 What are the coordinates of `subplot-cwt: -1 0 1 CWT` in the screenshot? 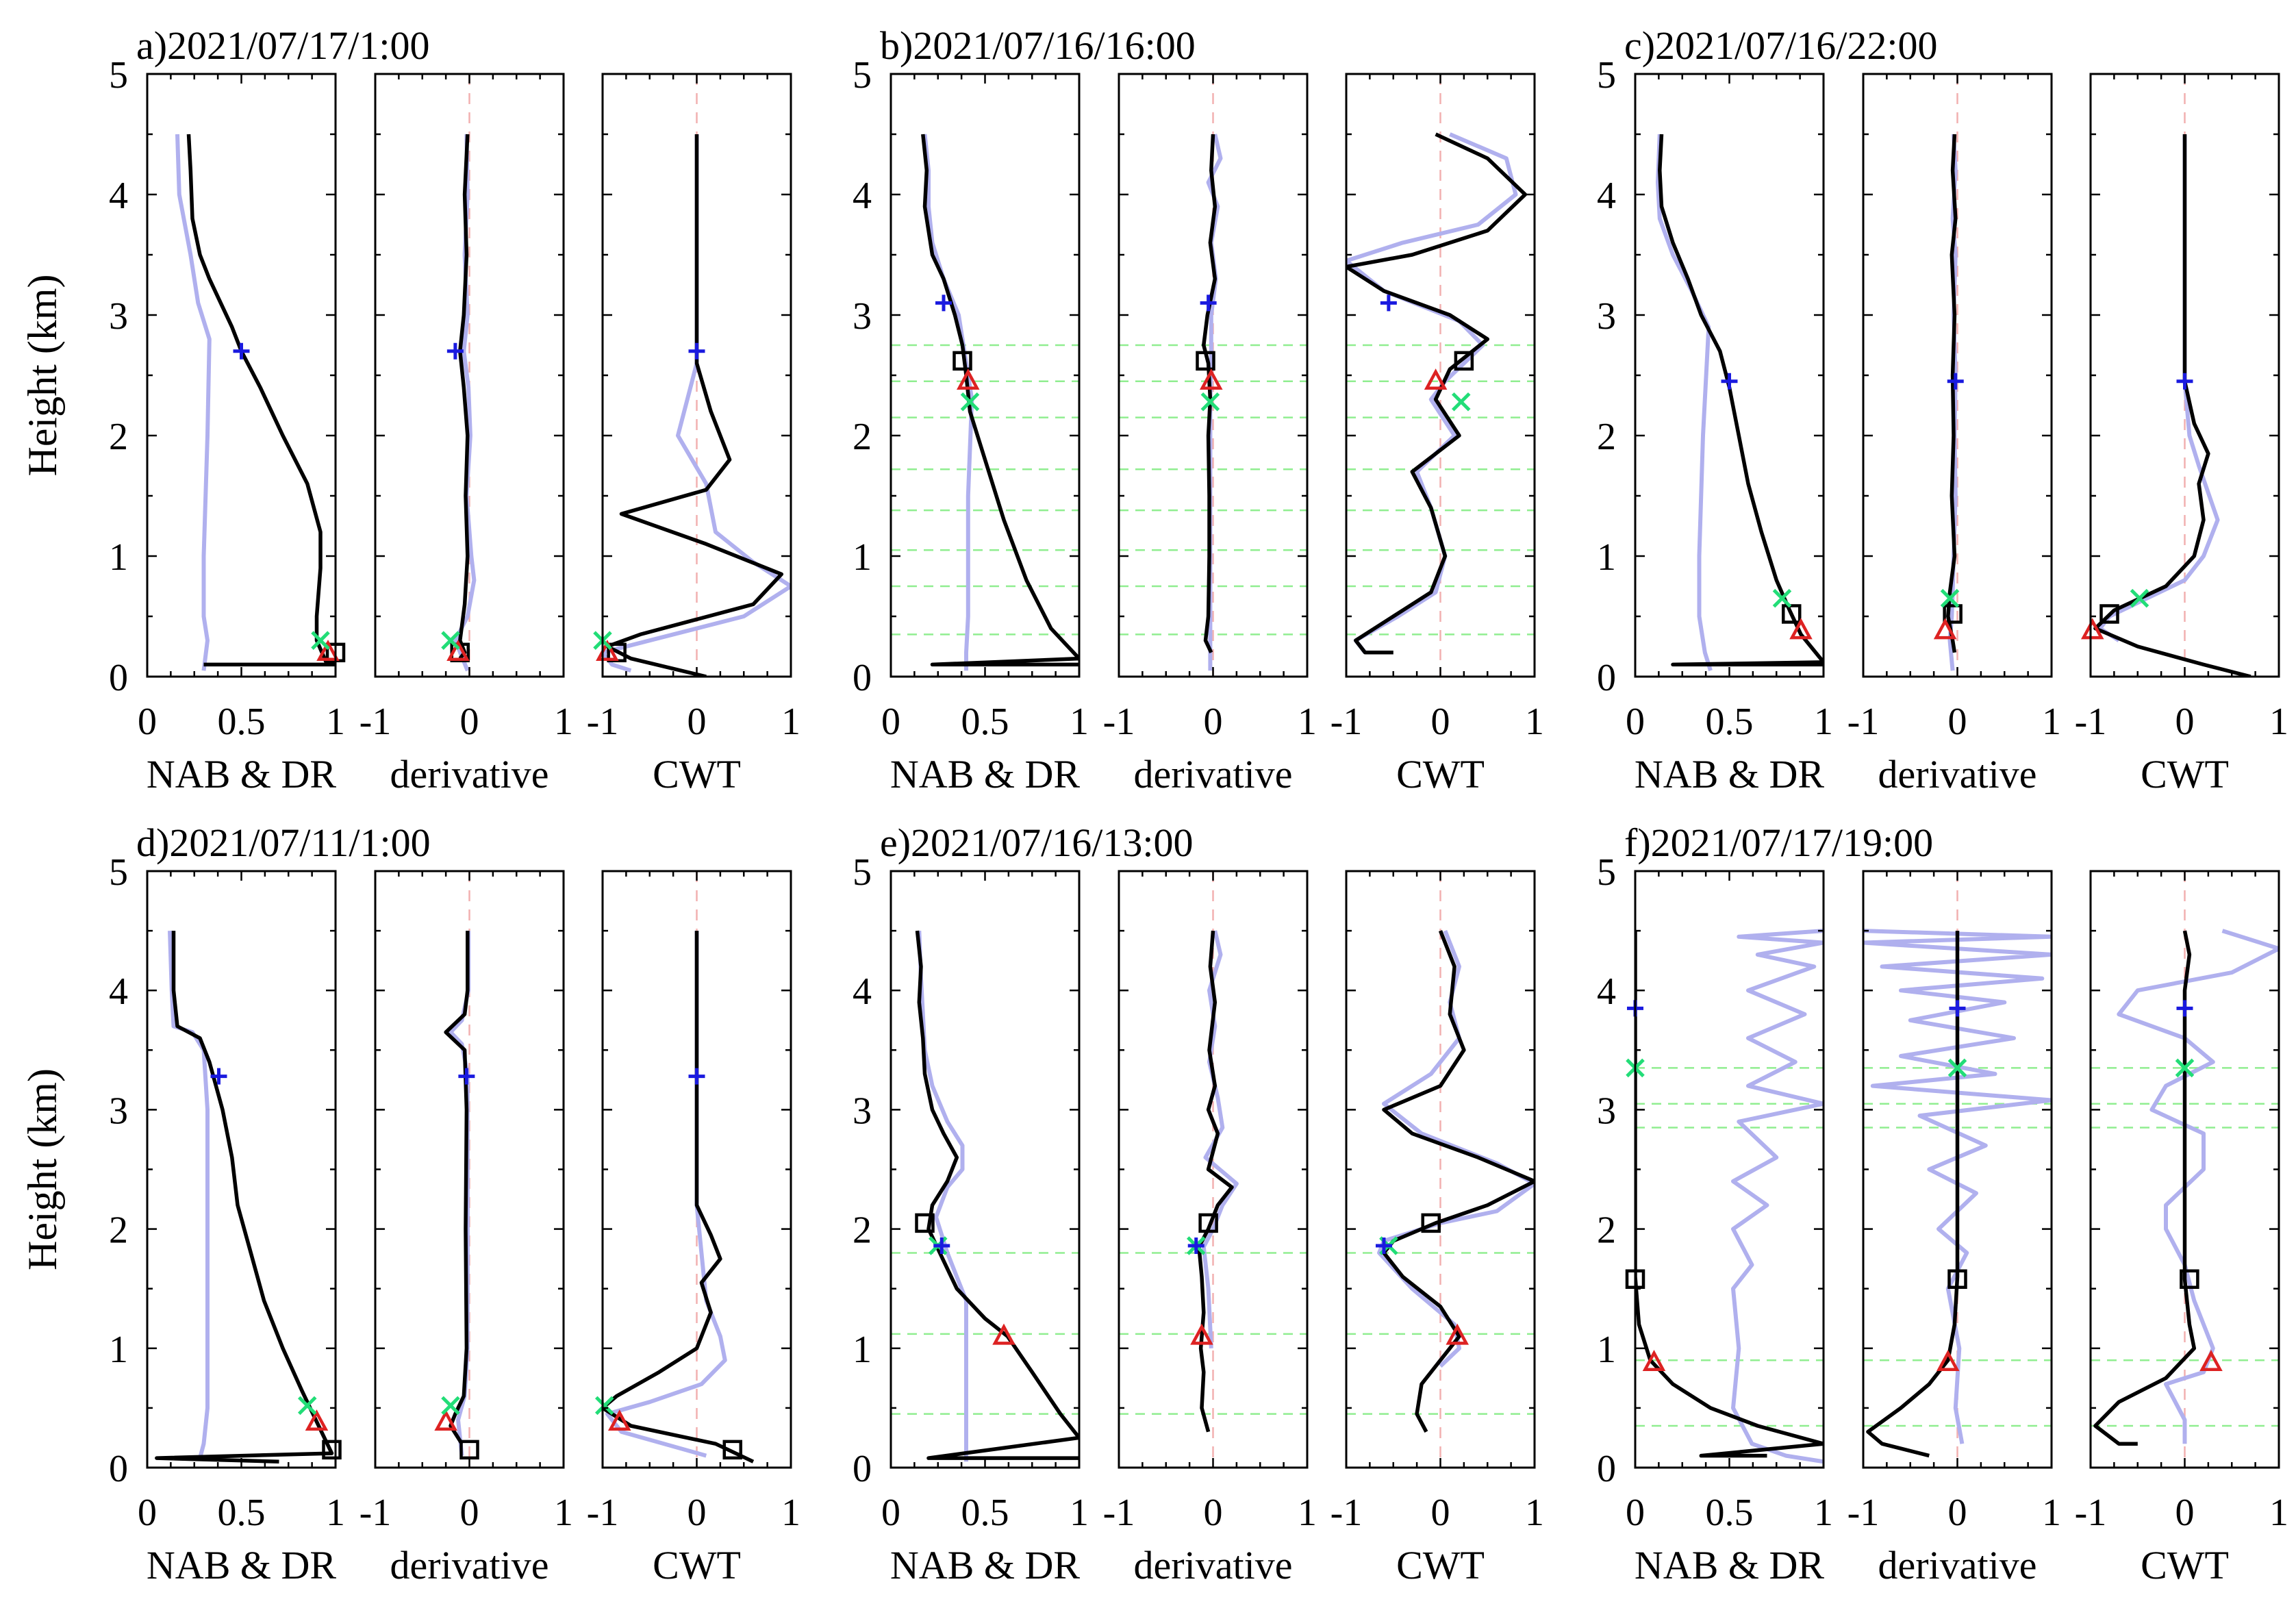 It's located at (693, 1228).